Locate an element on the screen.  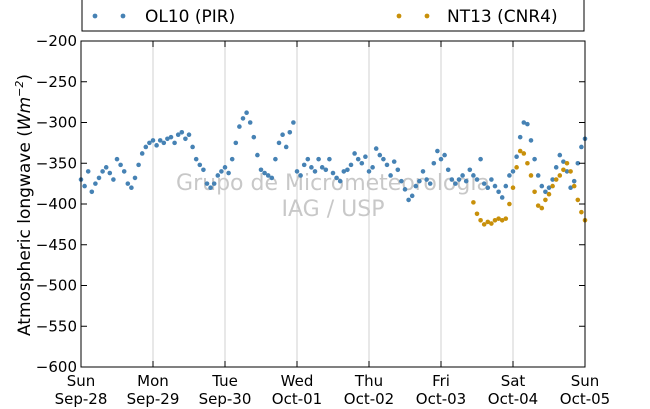
x-tick-label: Sun Oct-05 is located at coordinates (585, 390).